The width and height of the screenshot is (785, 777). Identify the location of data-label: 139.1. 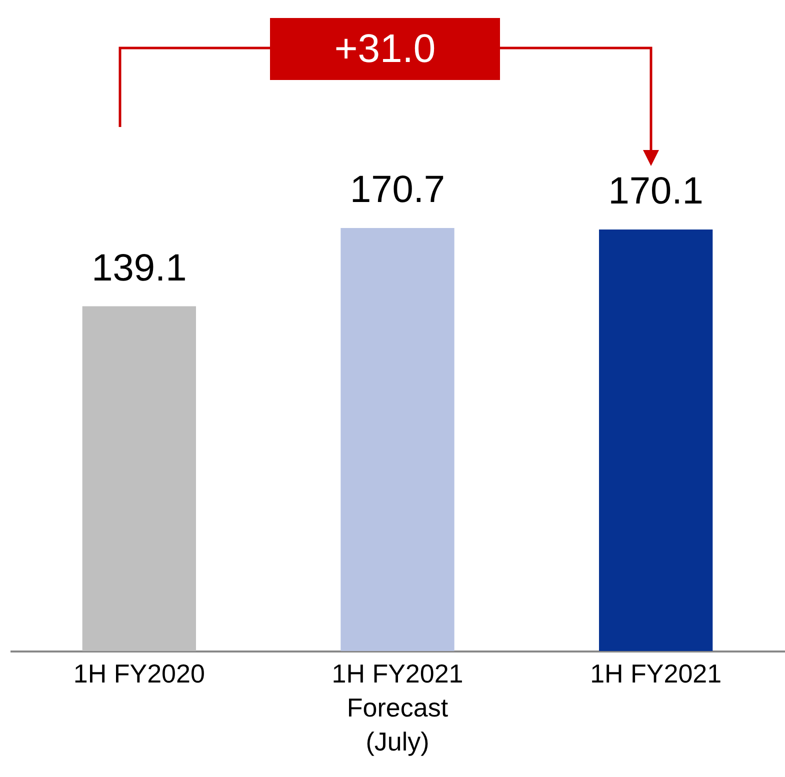
(139, 268).